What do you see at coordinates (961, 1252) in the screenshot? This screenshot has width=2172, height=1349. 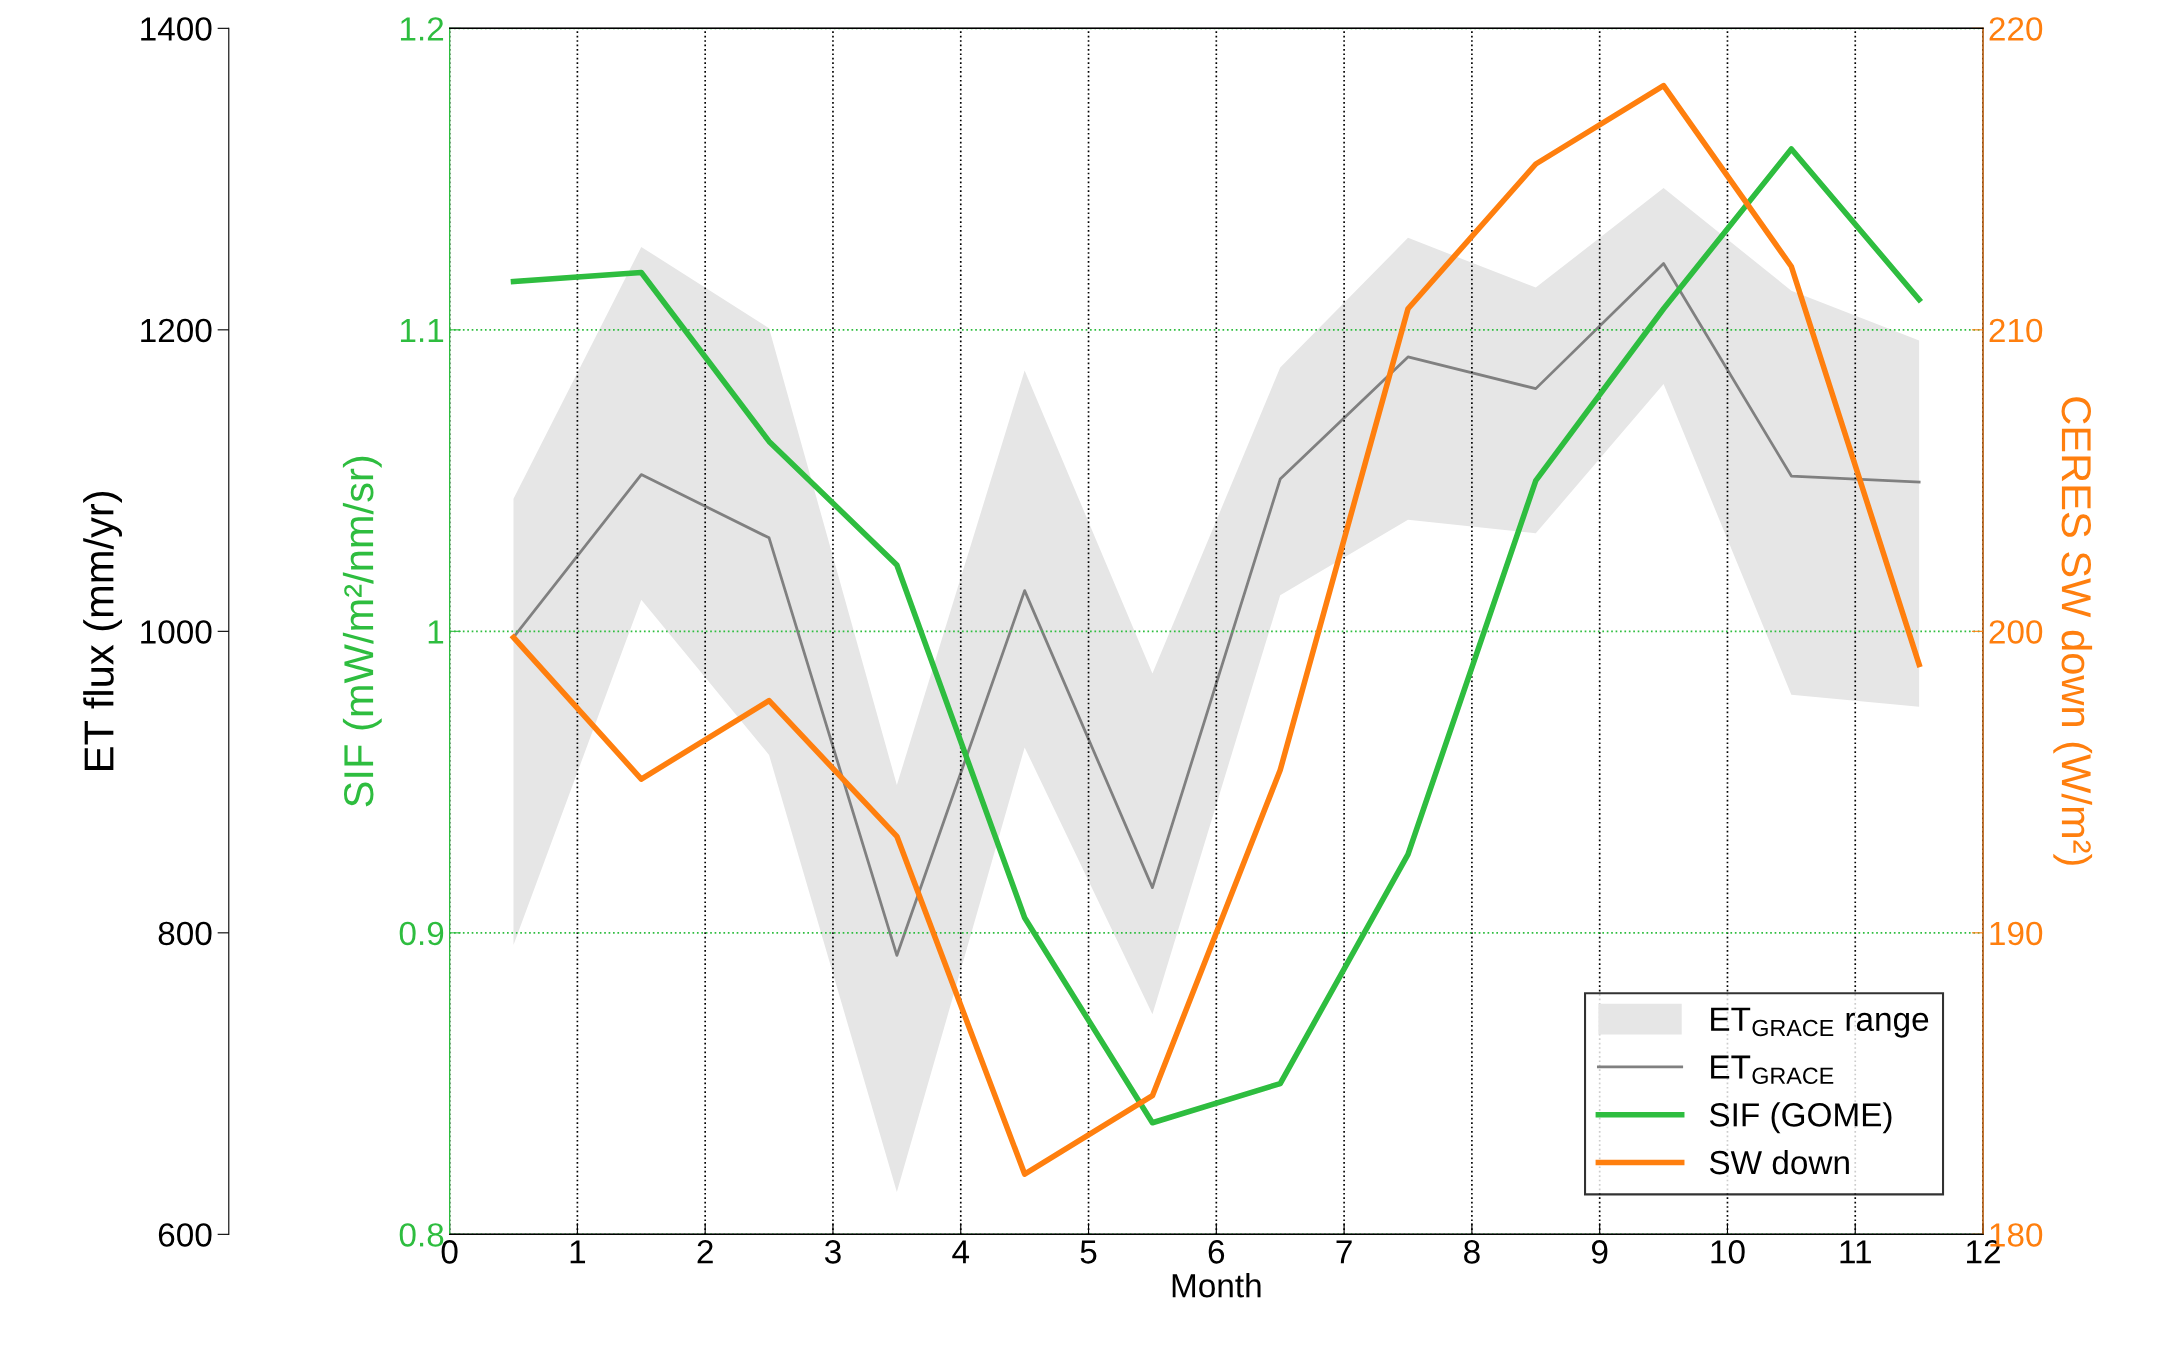 I see `x-tick-label: 4` at bounding box center [961, 1252].